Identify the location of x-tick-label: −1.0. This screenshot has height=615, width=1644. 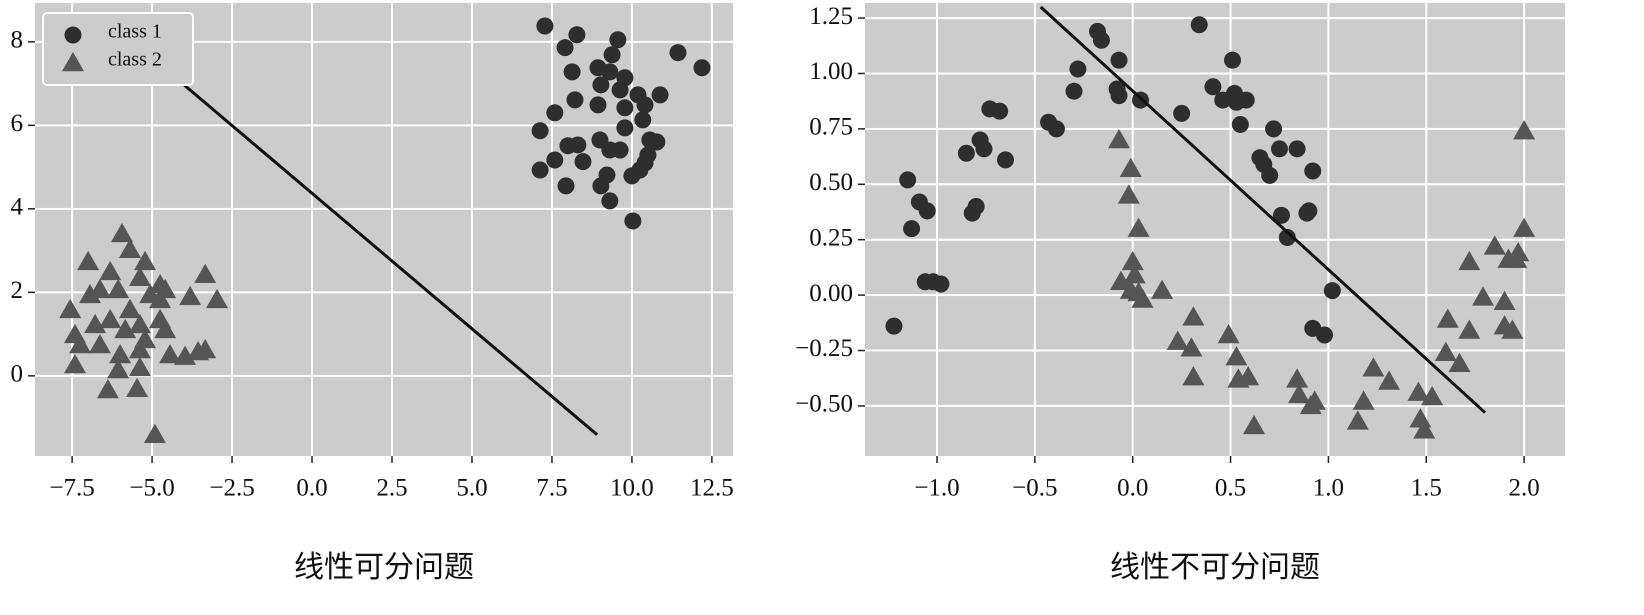
(936, 488).